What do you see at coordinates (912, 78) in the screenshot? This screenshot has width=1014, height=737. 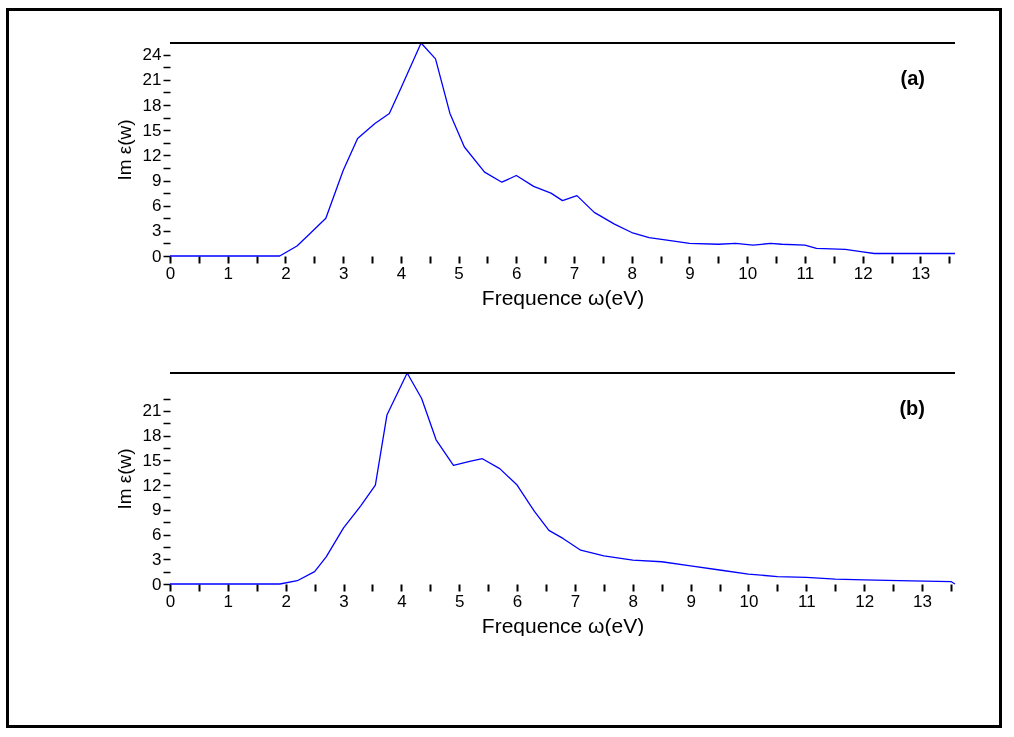 I see `annotation: (a)` at bounding box center [912, 78].